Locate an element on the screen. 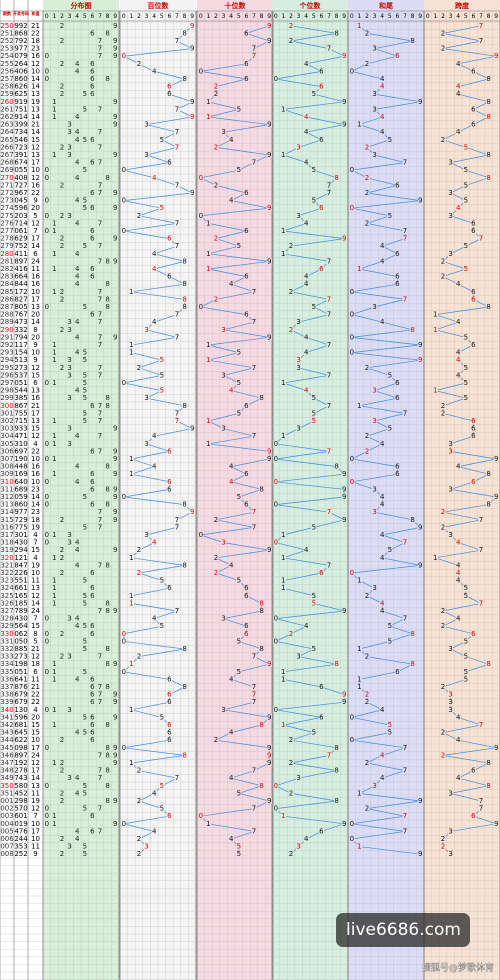 Image resolution: width=500 pixels, height=980 pixels. sum: 16 is located at coordinates (35, 467).